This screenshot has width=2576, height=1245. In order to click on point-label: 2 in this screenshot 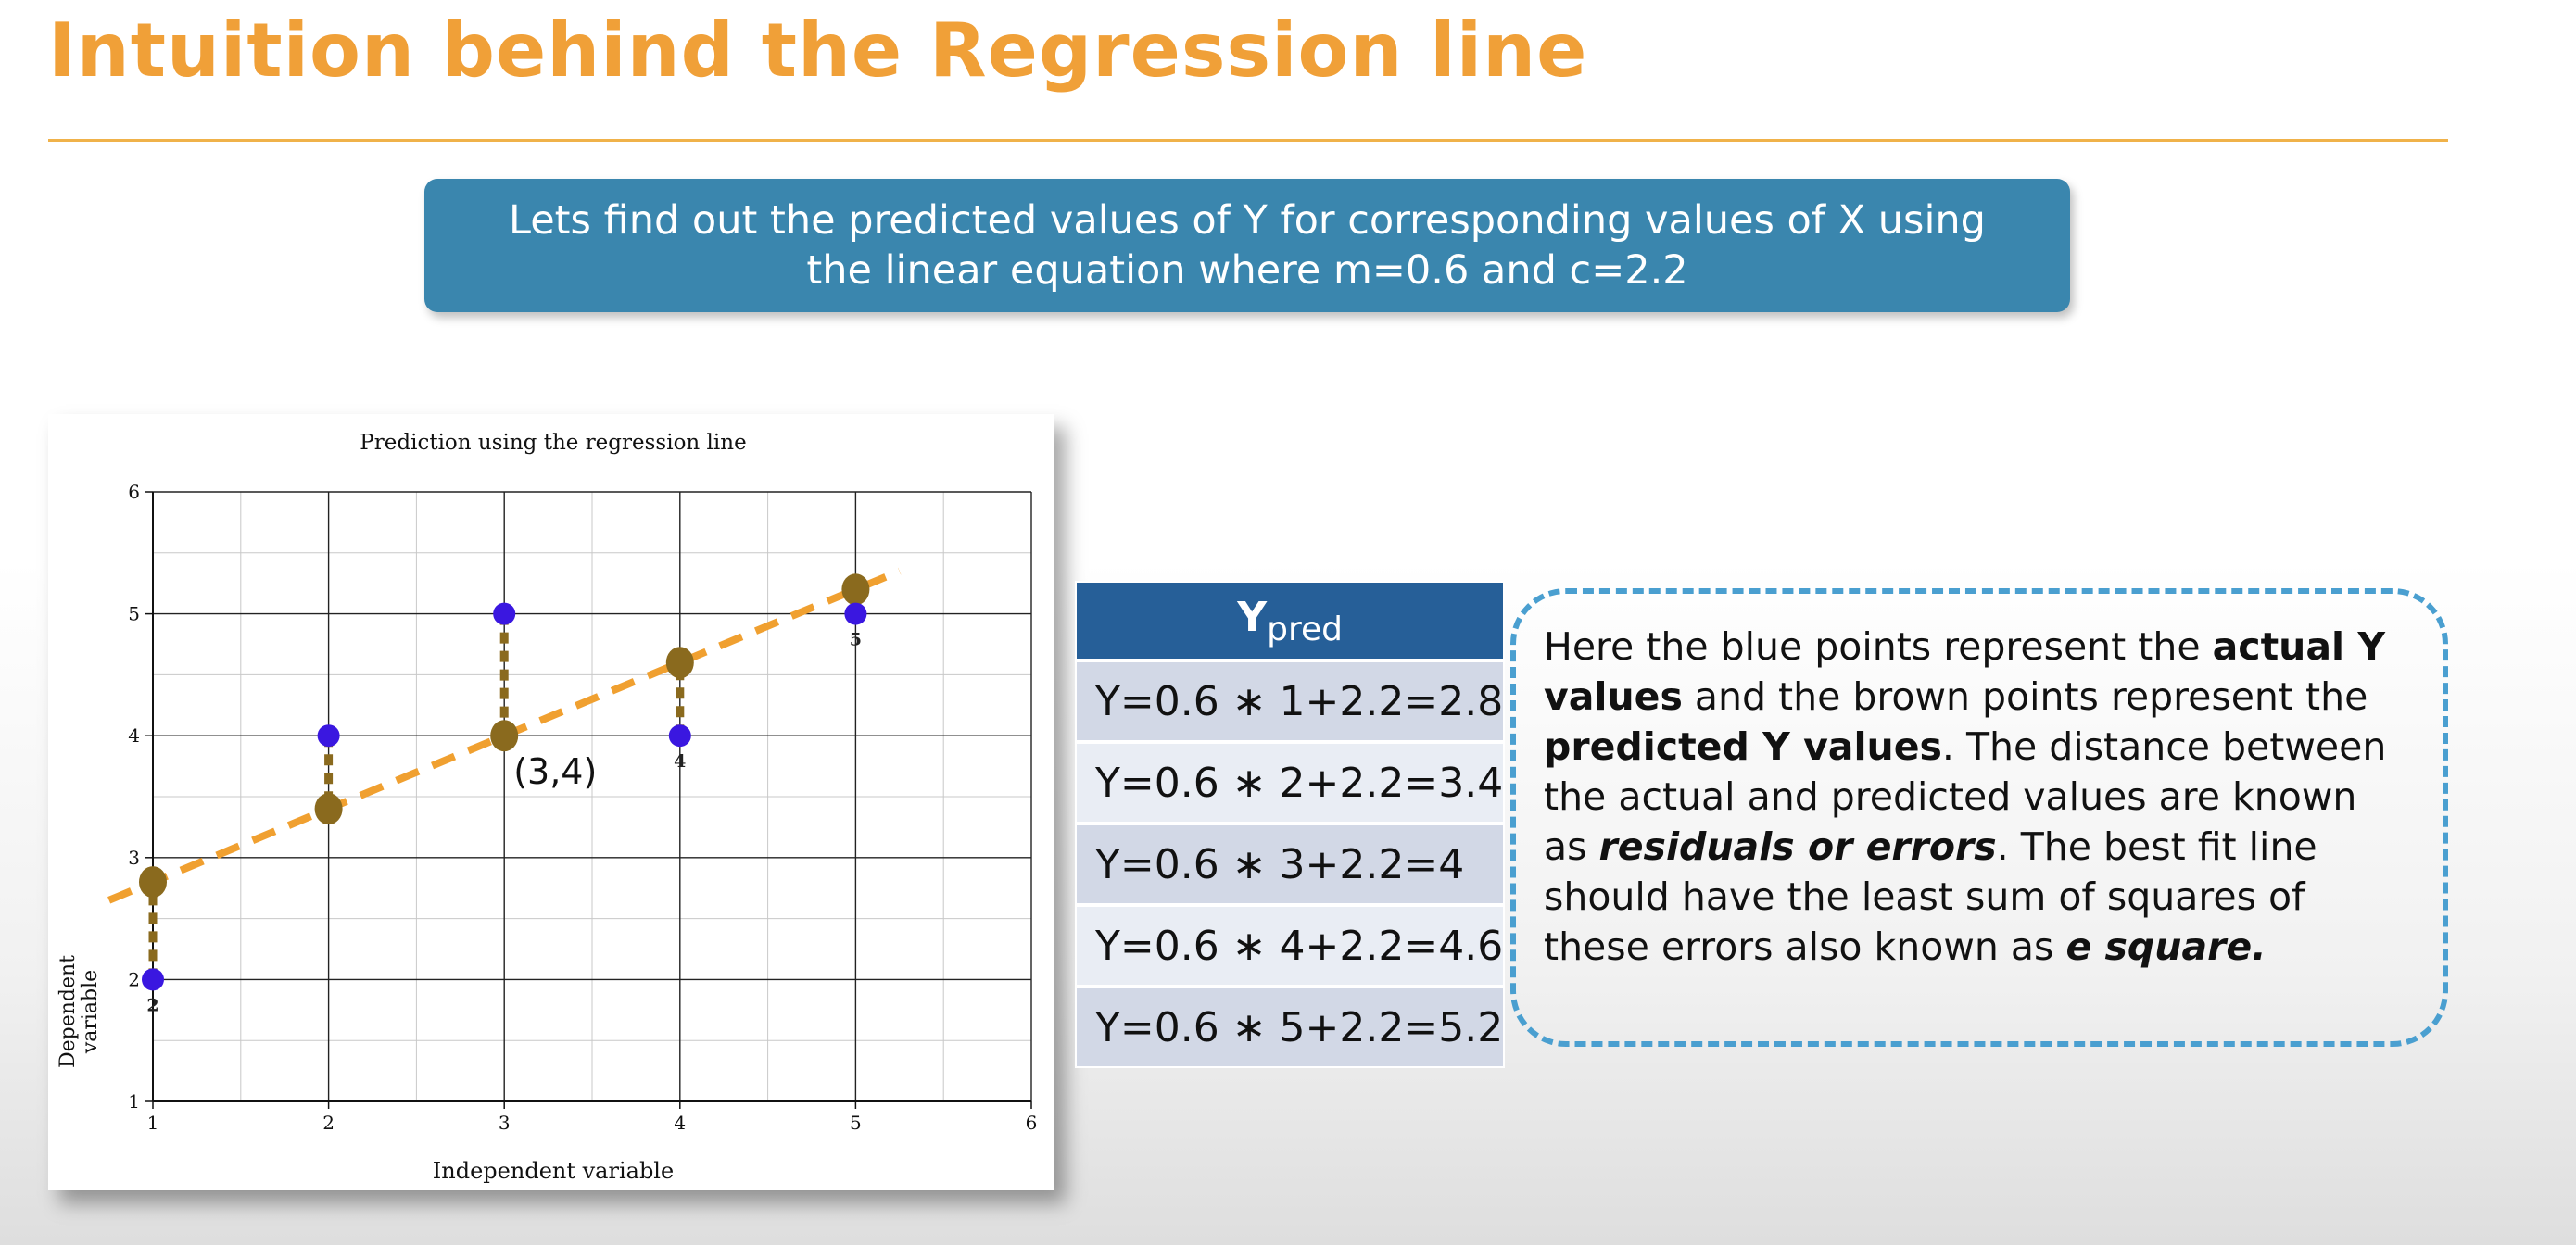, I will do `click(152, 1005)`.